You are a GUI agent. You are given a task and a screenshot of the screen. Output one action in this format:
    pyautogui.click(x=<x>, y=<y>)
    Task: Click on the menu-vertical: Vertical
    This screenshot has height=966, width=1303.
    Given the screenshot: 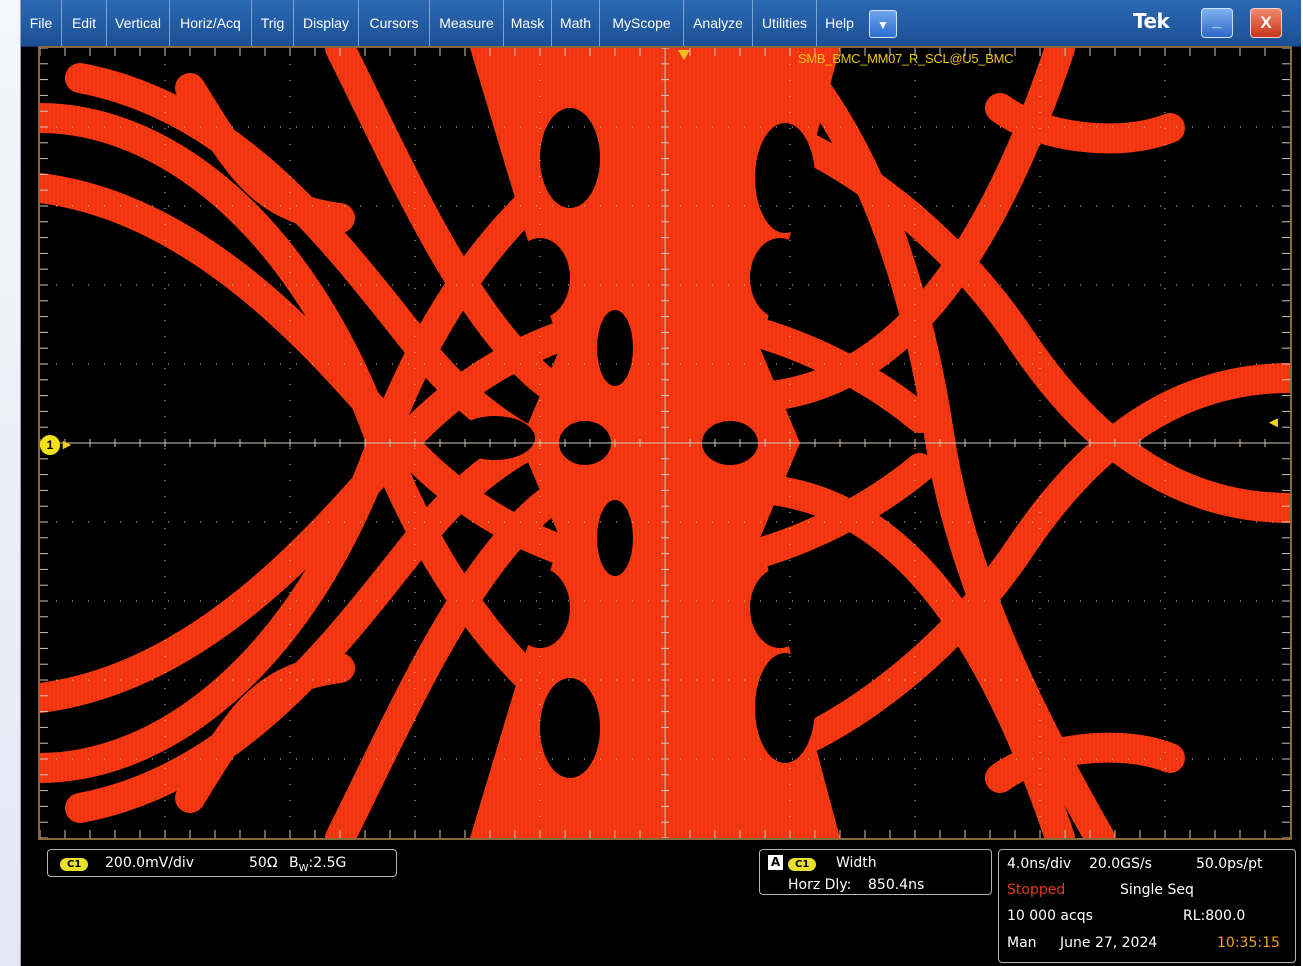 What is the action you would take?
    pyautogui.click(x=138, y=23)
    